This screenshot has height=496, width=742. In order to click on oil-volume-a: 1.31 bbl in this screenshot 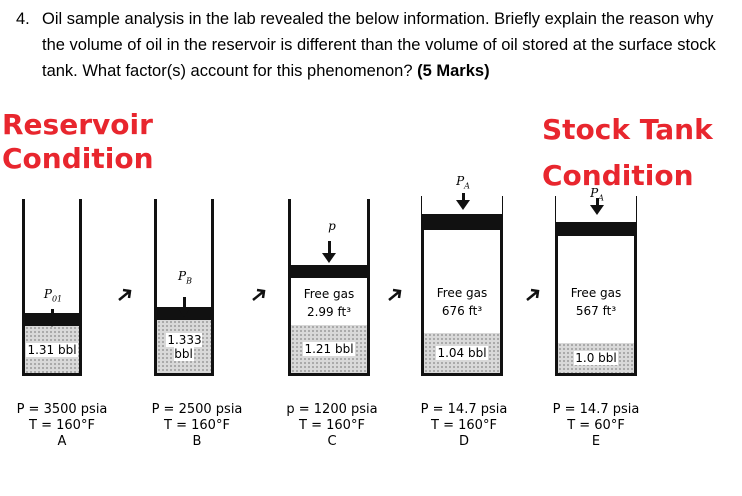, I will do `click(52, 349)`.